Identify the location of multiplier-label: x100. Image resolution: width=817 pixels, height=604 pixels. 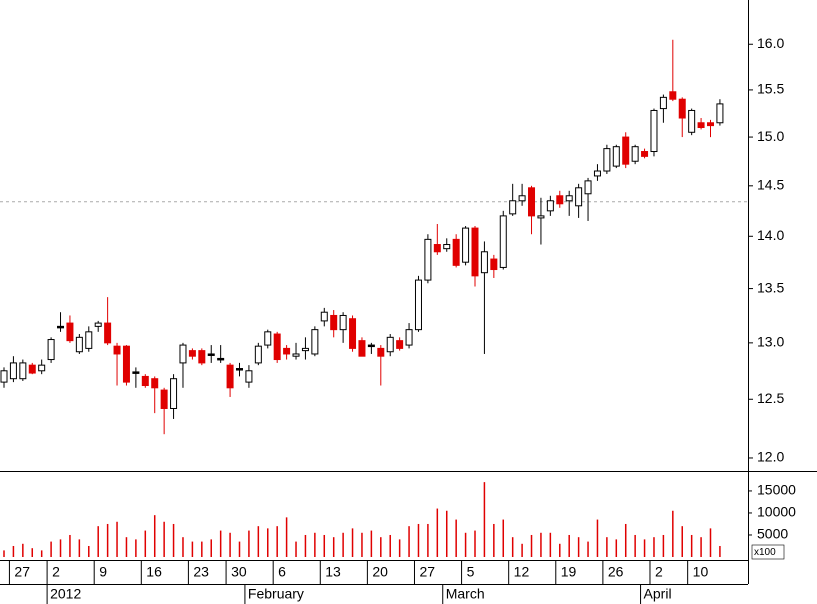
(765, 552).